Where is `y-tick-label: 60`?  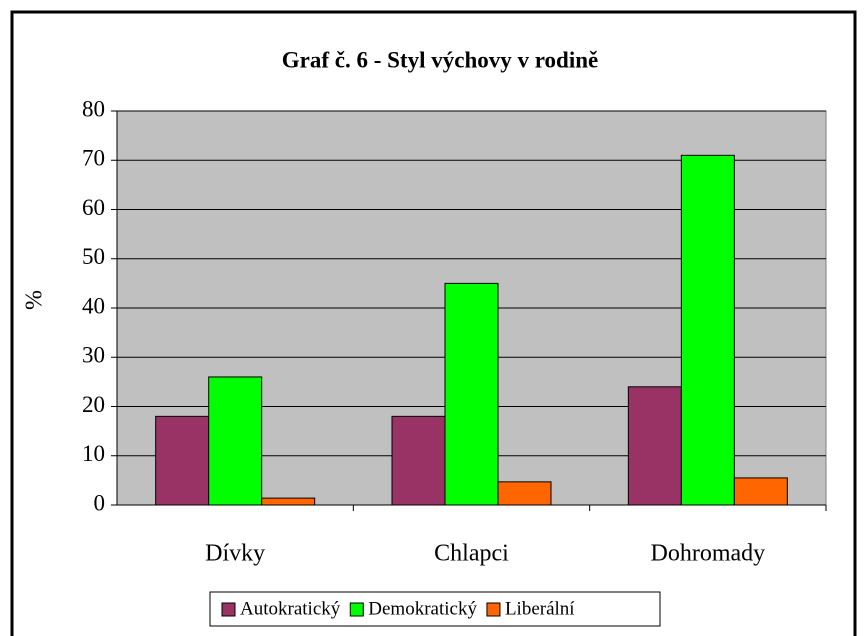 y-tick-label: 60 is located at coordinates (93, 207).